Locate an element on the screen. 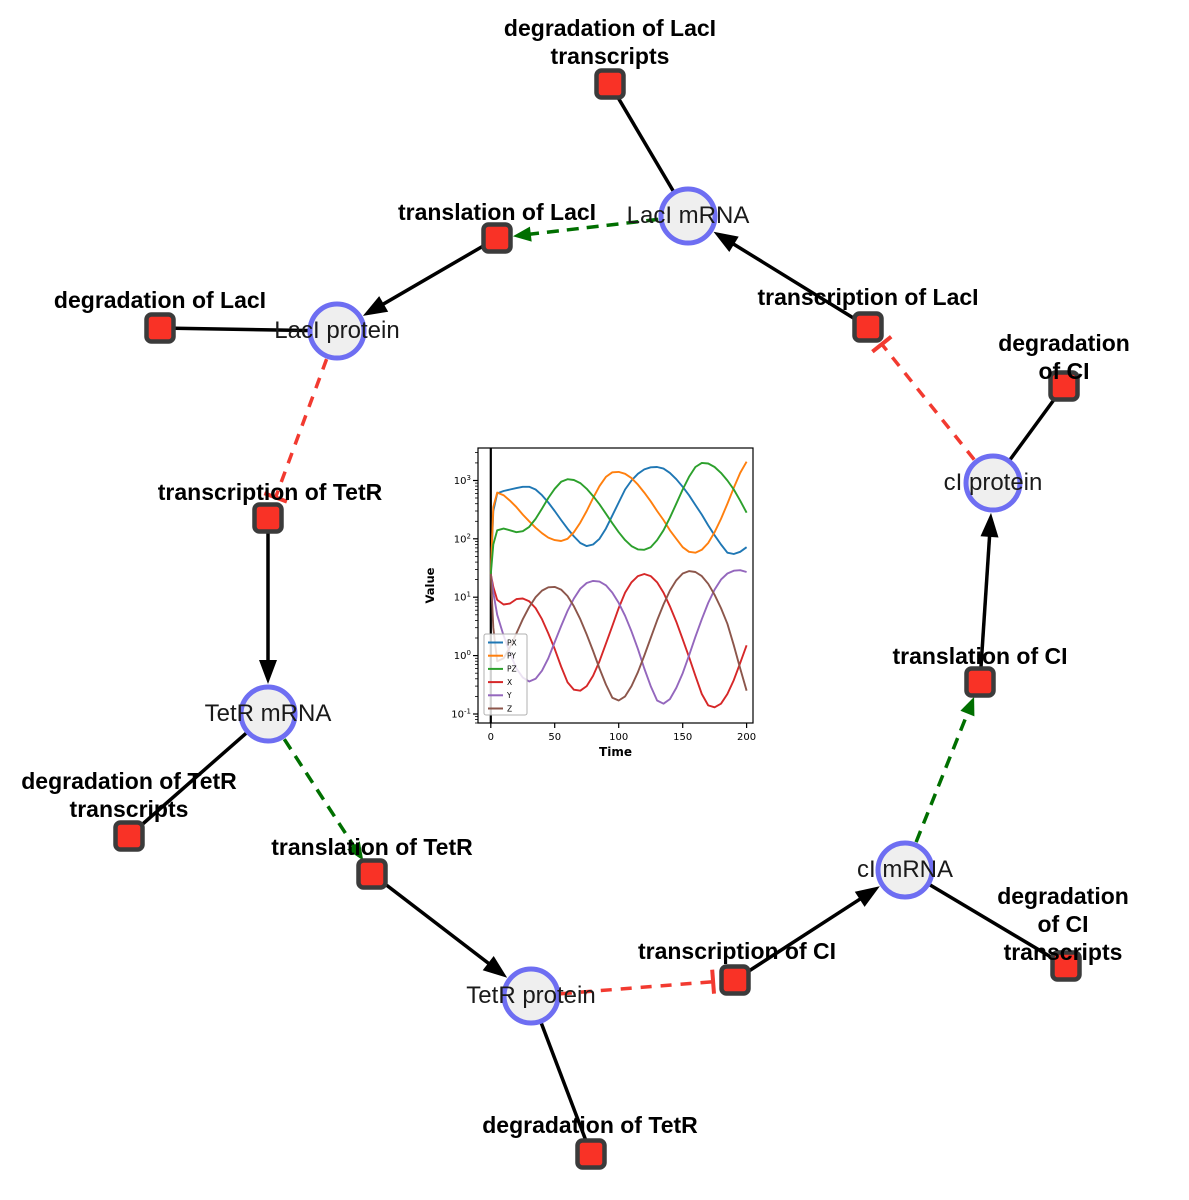 This screenshot has width=1189, height=1200. chart-axes-frame is located at coordinates (615, 585).